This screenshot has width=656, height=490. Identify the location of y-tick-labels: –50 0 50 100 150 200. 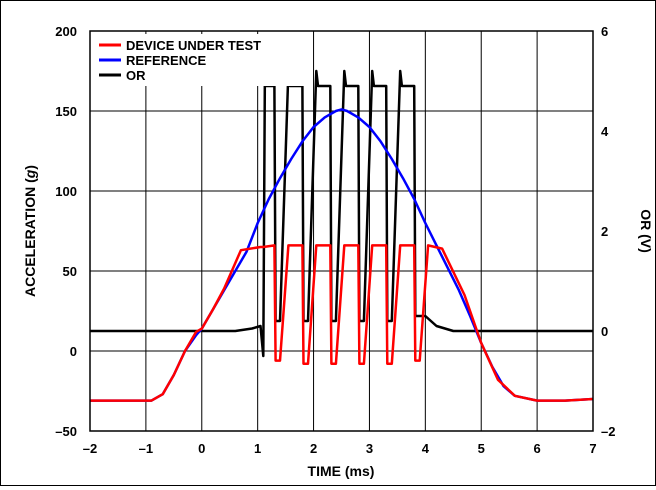
(66, 231).